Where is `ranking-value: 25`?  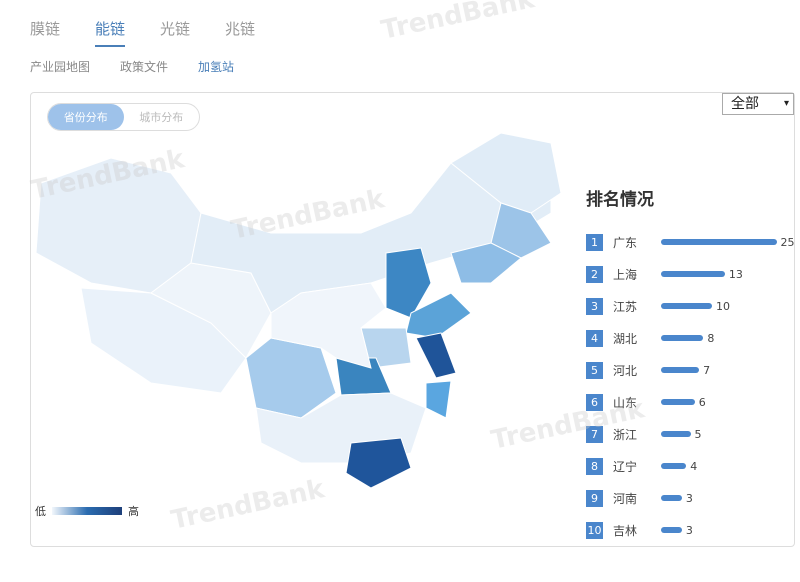
ranking-value: 25 is located at coordinates (787, 242).